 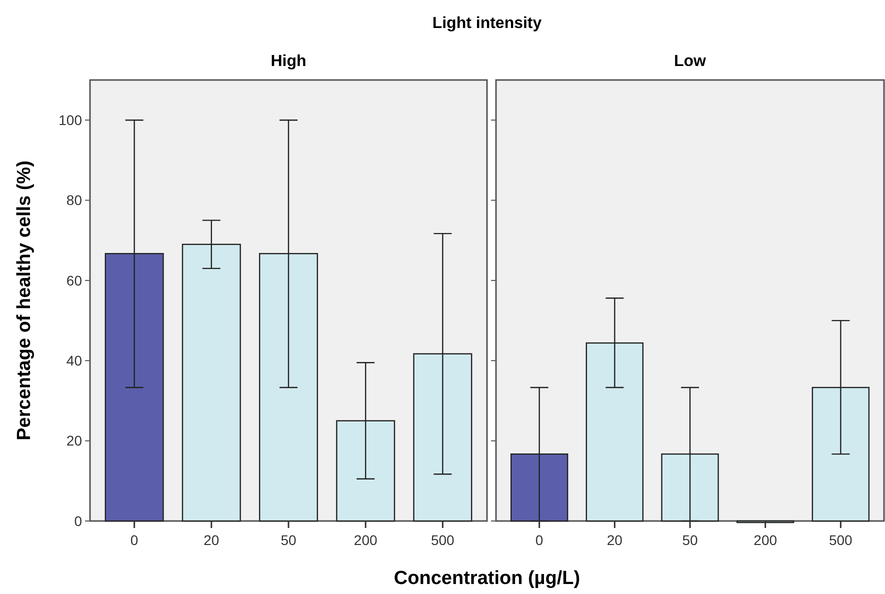 I want to click on chart-title: Light intensity, so click(x=487, y=23).